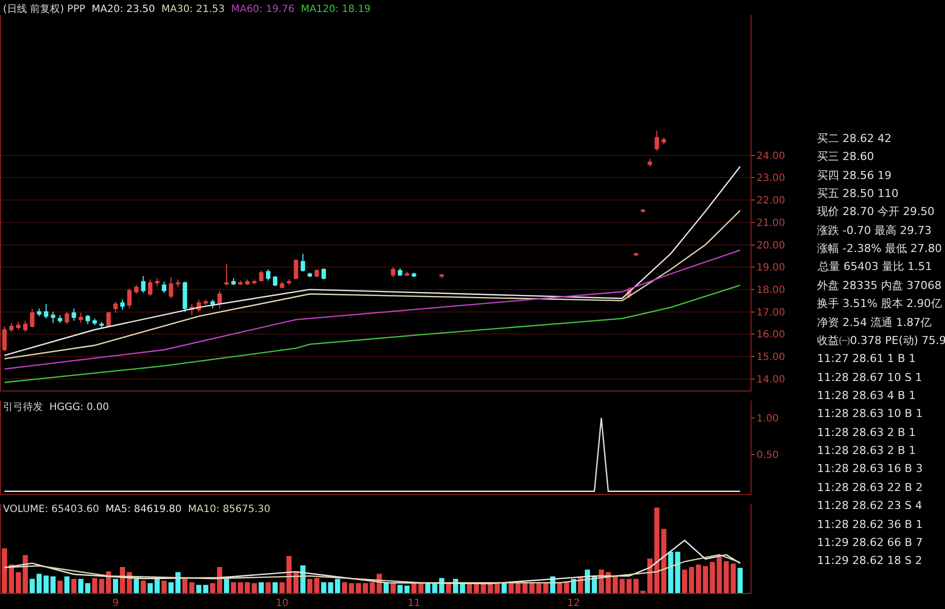 The image size is (945, 609). What do you see at coordinates (771, 156) in the screenshot?
I see `y-tick-label: 24.00` at bounding box center [771, 156].